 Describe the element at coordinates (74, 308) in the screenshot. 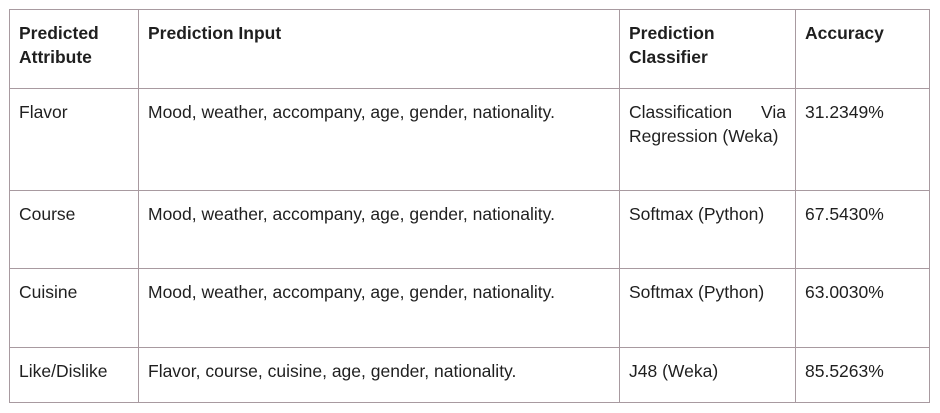

I see `cell-attribute: Cuisine` at that location.